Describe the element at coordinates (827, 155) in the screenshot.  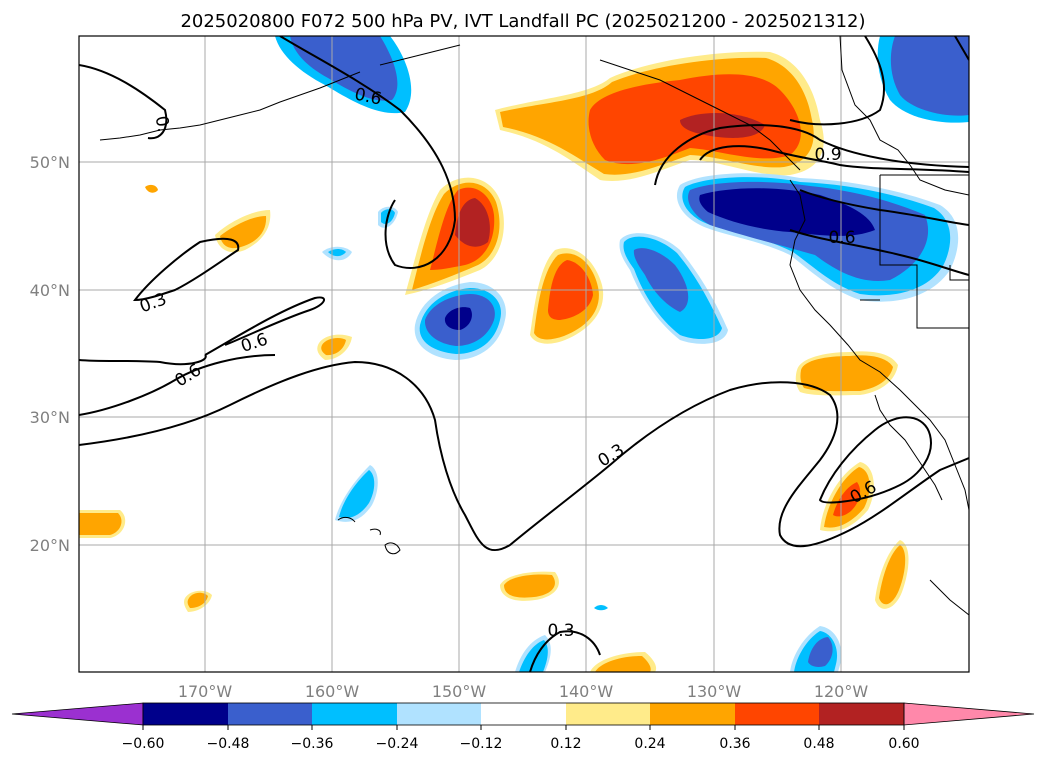
I see `contour-label: 0.9` at that location.